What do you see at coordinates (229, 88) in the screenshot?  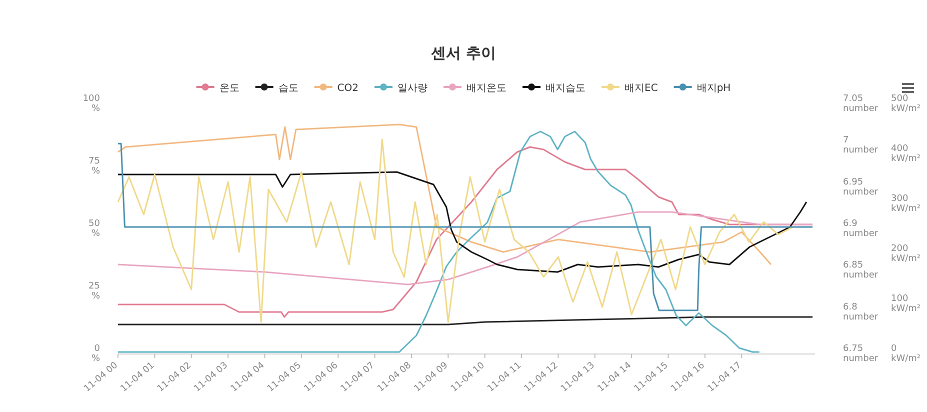 I see `legend-label: 온도` at bounding box center [229, 88].